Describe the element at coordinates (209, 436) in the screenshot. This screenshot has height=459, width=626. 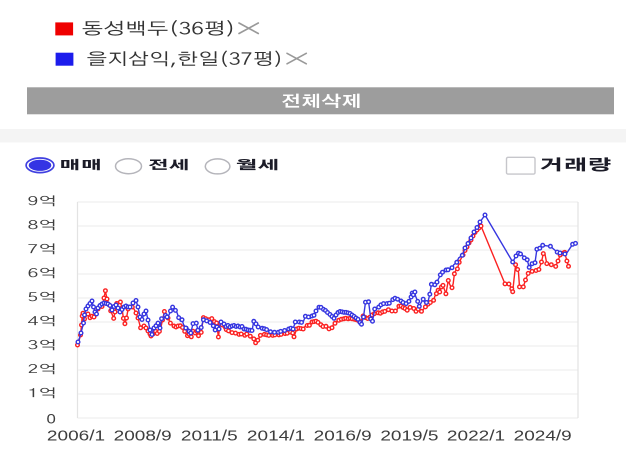
I see `svg-text: 2011/5` at that location.